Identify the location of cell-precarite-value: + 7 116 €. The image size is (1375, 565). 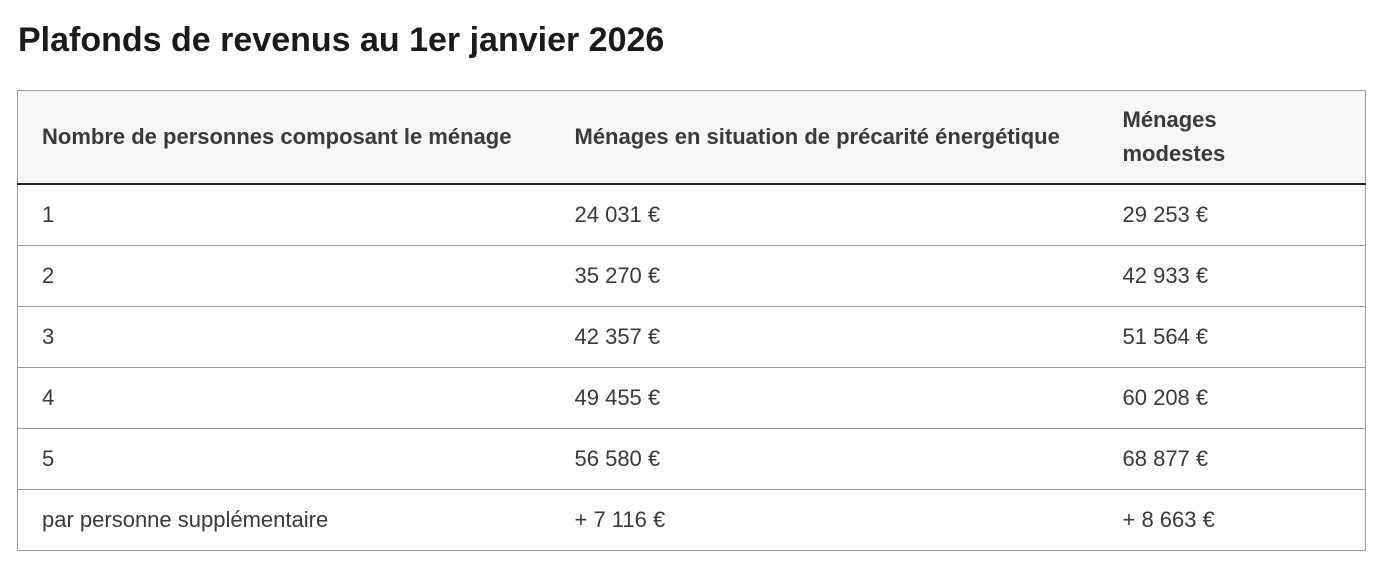
(824, 520).